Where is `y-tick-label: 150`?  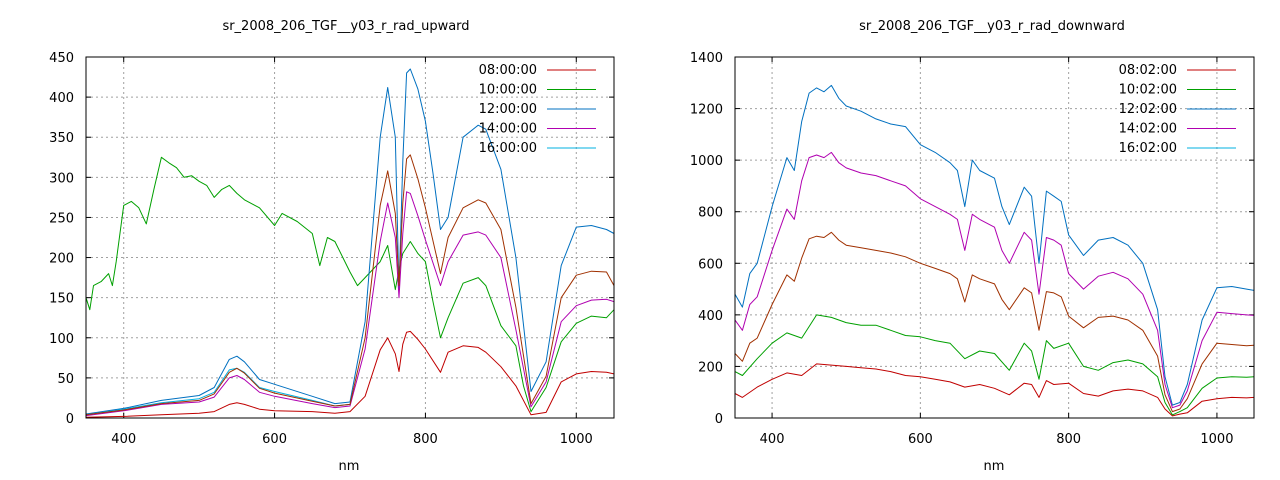 y-tick-label: 150 is located at coordinates (61, 299).